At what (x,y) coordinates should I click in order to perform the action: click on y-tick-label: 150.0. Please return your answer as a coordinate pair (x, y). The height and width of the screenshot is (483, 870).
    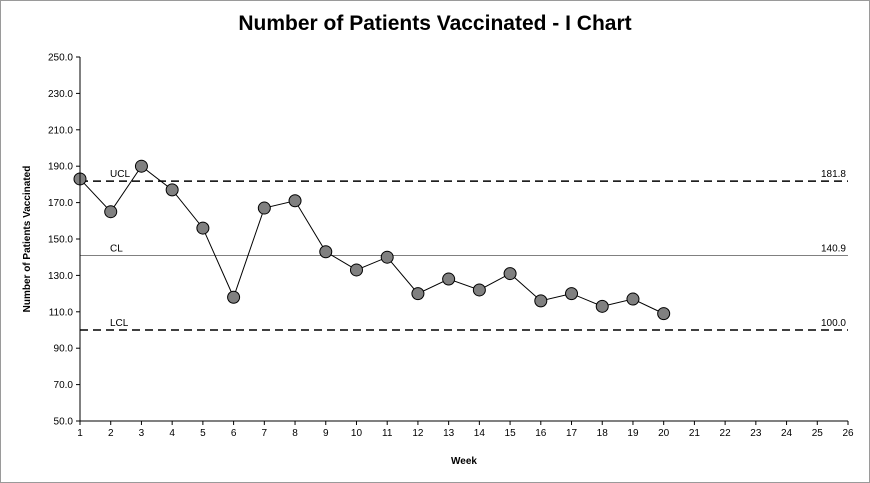
    Looking at the image, I should click on (60, 240).